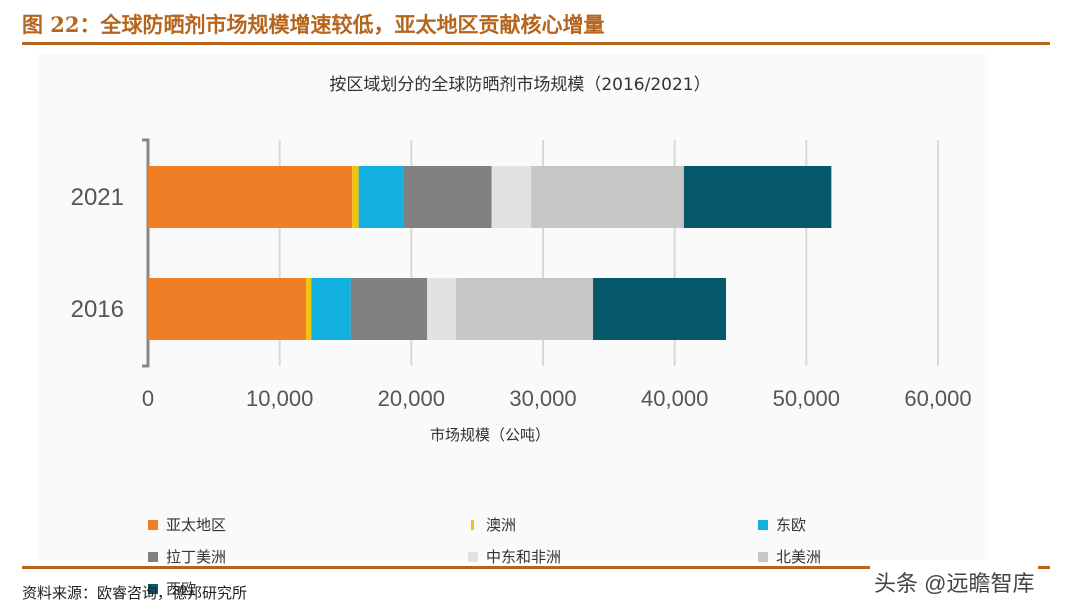 Image resolution: width=1087 pixels, height=610 pixels. I want to click on legend-item: 中东和非洲, so click(514, 556).